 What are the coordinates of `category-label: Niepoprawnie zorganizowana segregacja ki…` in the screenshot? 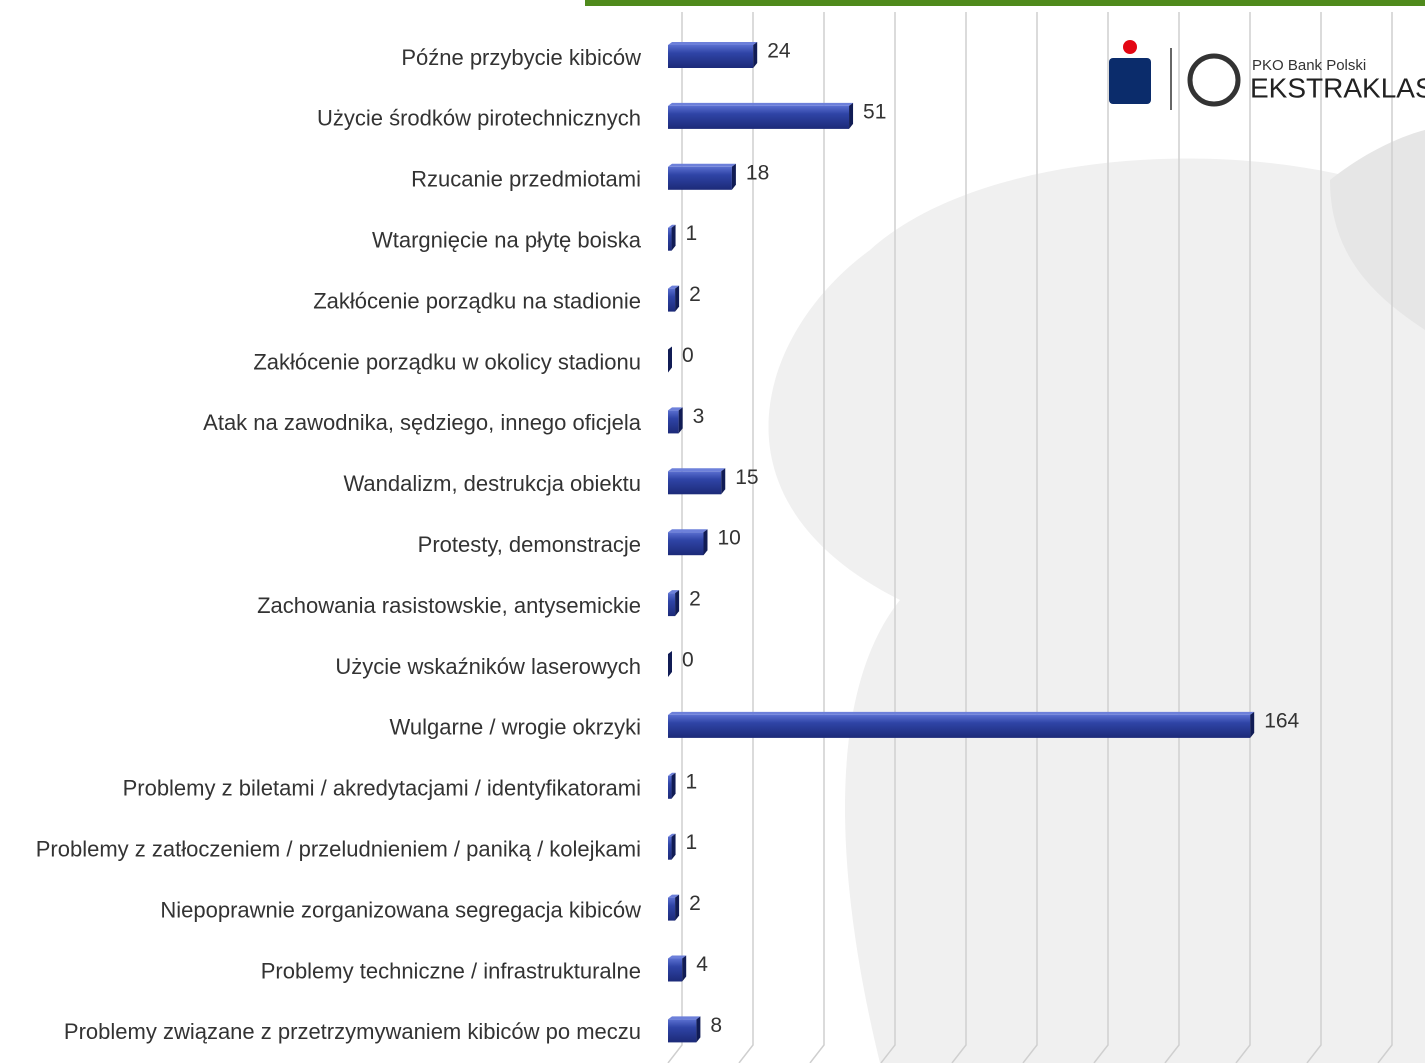 It's located at (400, 909).